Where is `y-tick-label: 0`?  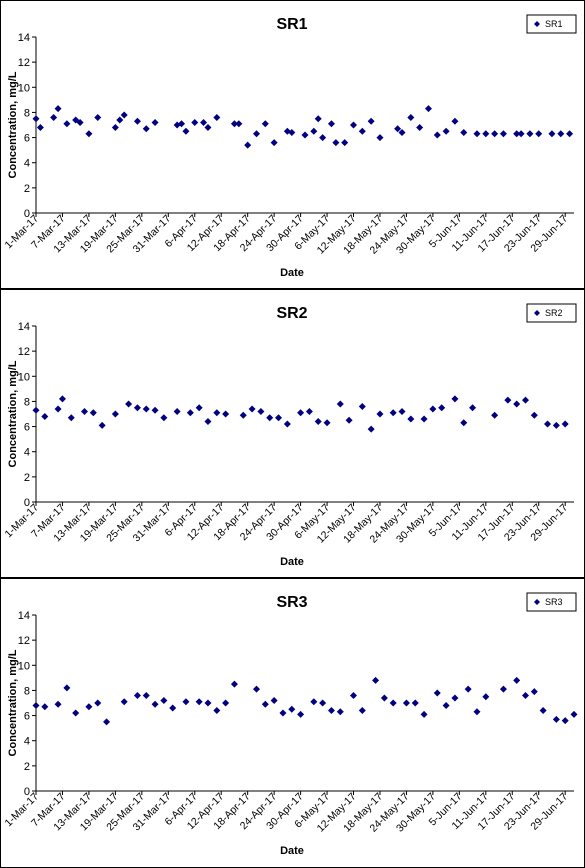
y-tick-label: 0 is located at coordinates (27, 792).